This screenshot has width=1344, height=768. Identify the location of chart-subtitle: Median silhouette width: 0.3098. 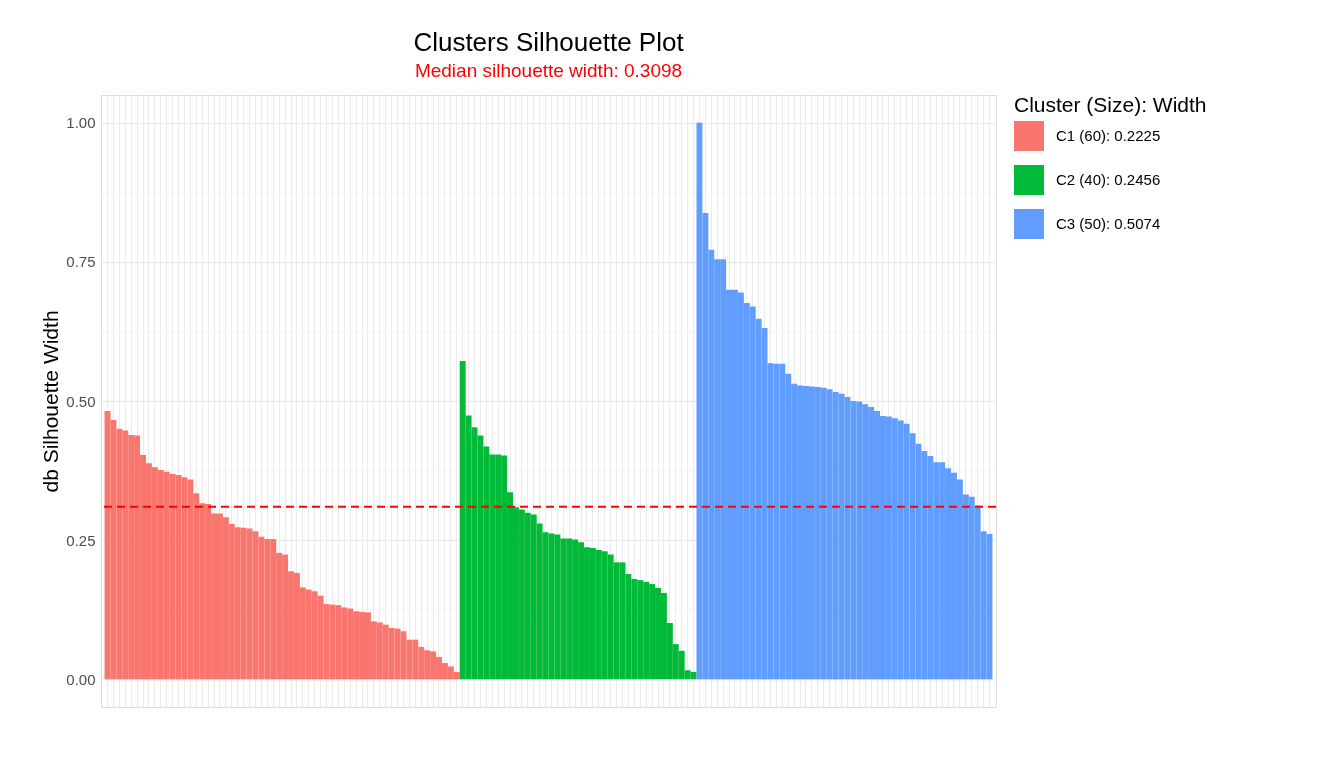
(548, 70).